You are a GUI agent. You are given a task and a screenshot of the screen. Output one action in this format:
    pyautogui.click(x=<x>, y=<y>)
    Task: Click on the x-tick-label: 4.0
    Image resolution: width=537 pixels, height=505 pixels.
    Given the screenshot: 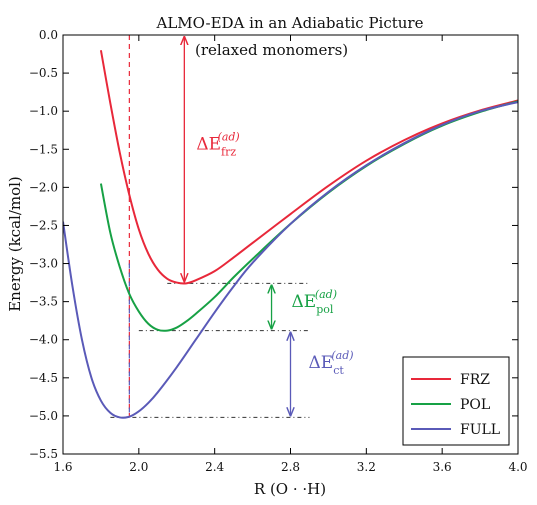 What is the action you would take?
    pyautogui.click(x=517, y=467)
    